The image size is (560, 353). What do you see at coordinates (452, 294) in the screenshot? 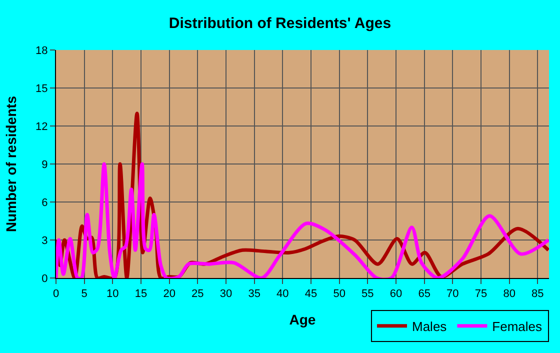
I see `x-tick-label: 70` at bounding box center [452, 294].